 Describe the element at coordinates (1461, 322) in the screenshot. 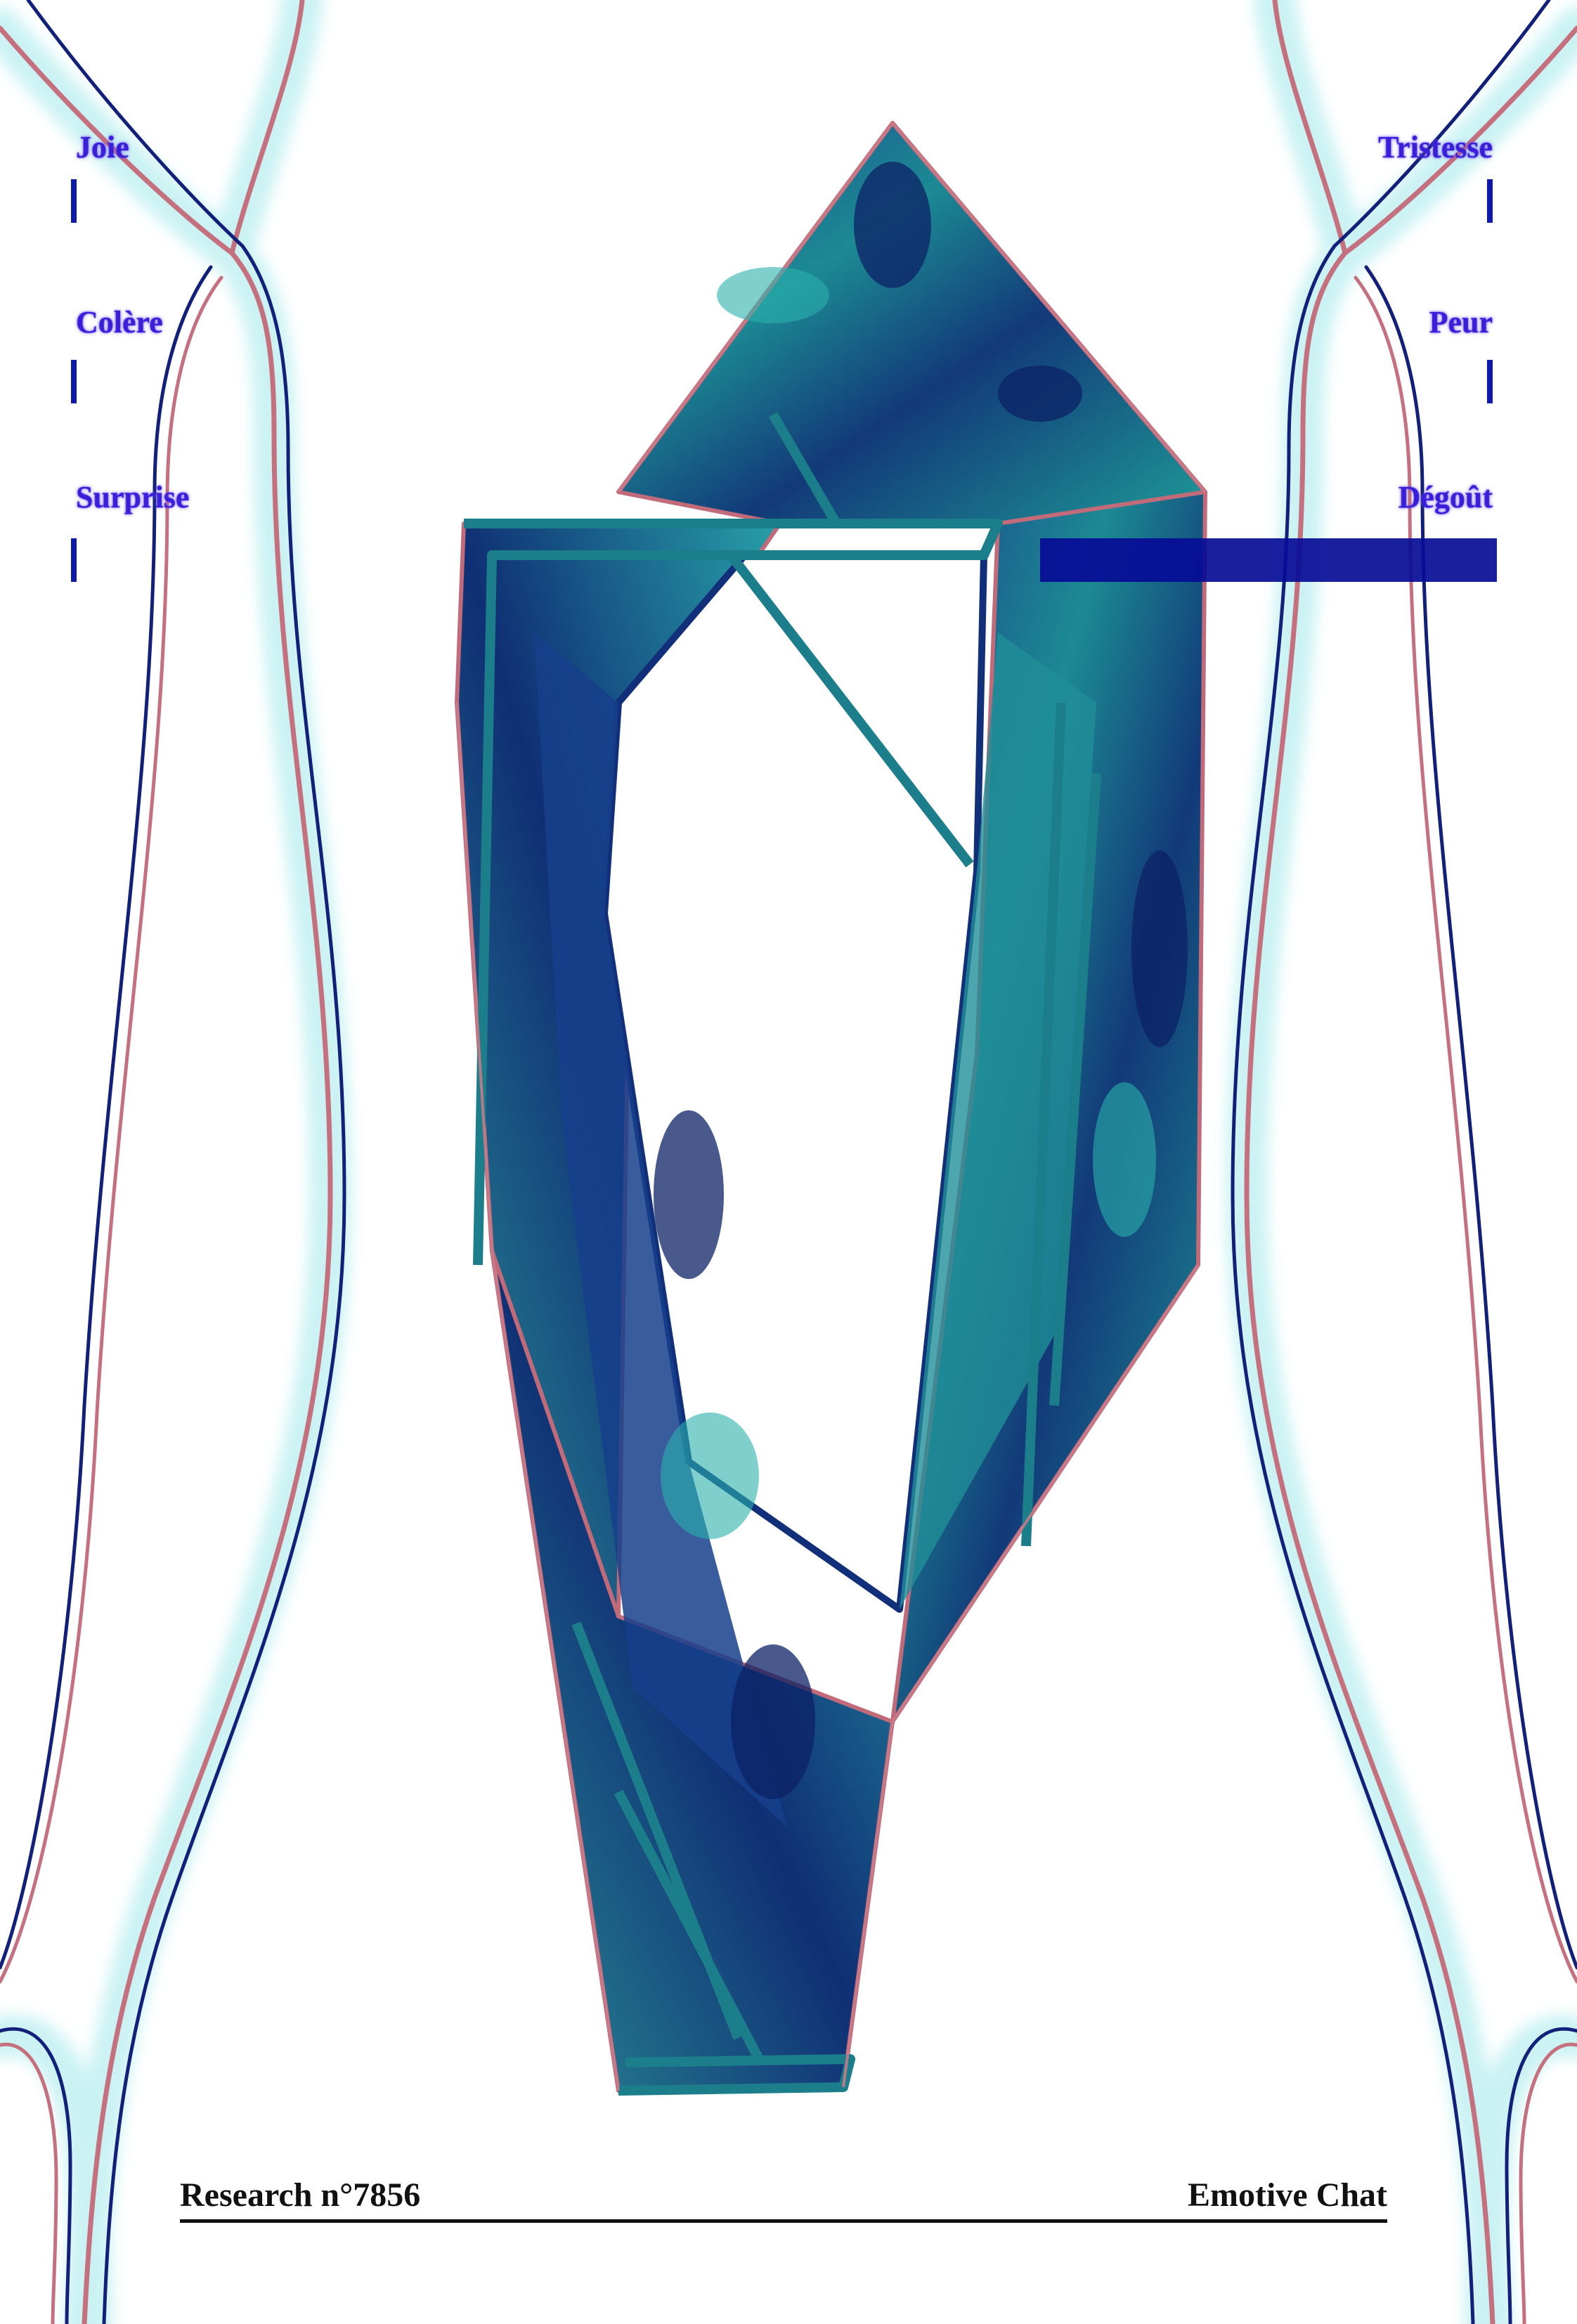

I see `emotion-peur: Peur` at that location.